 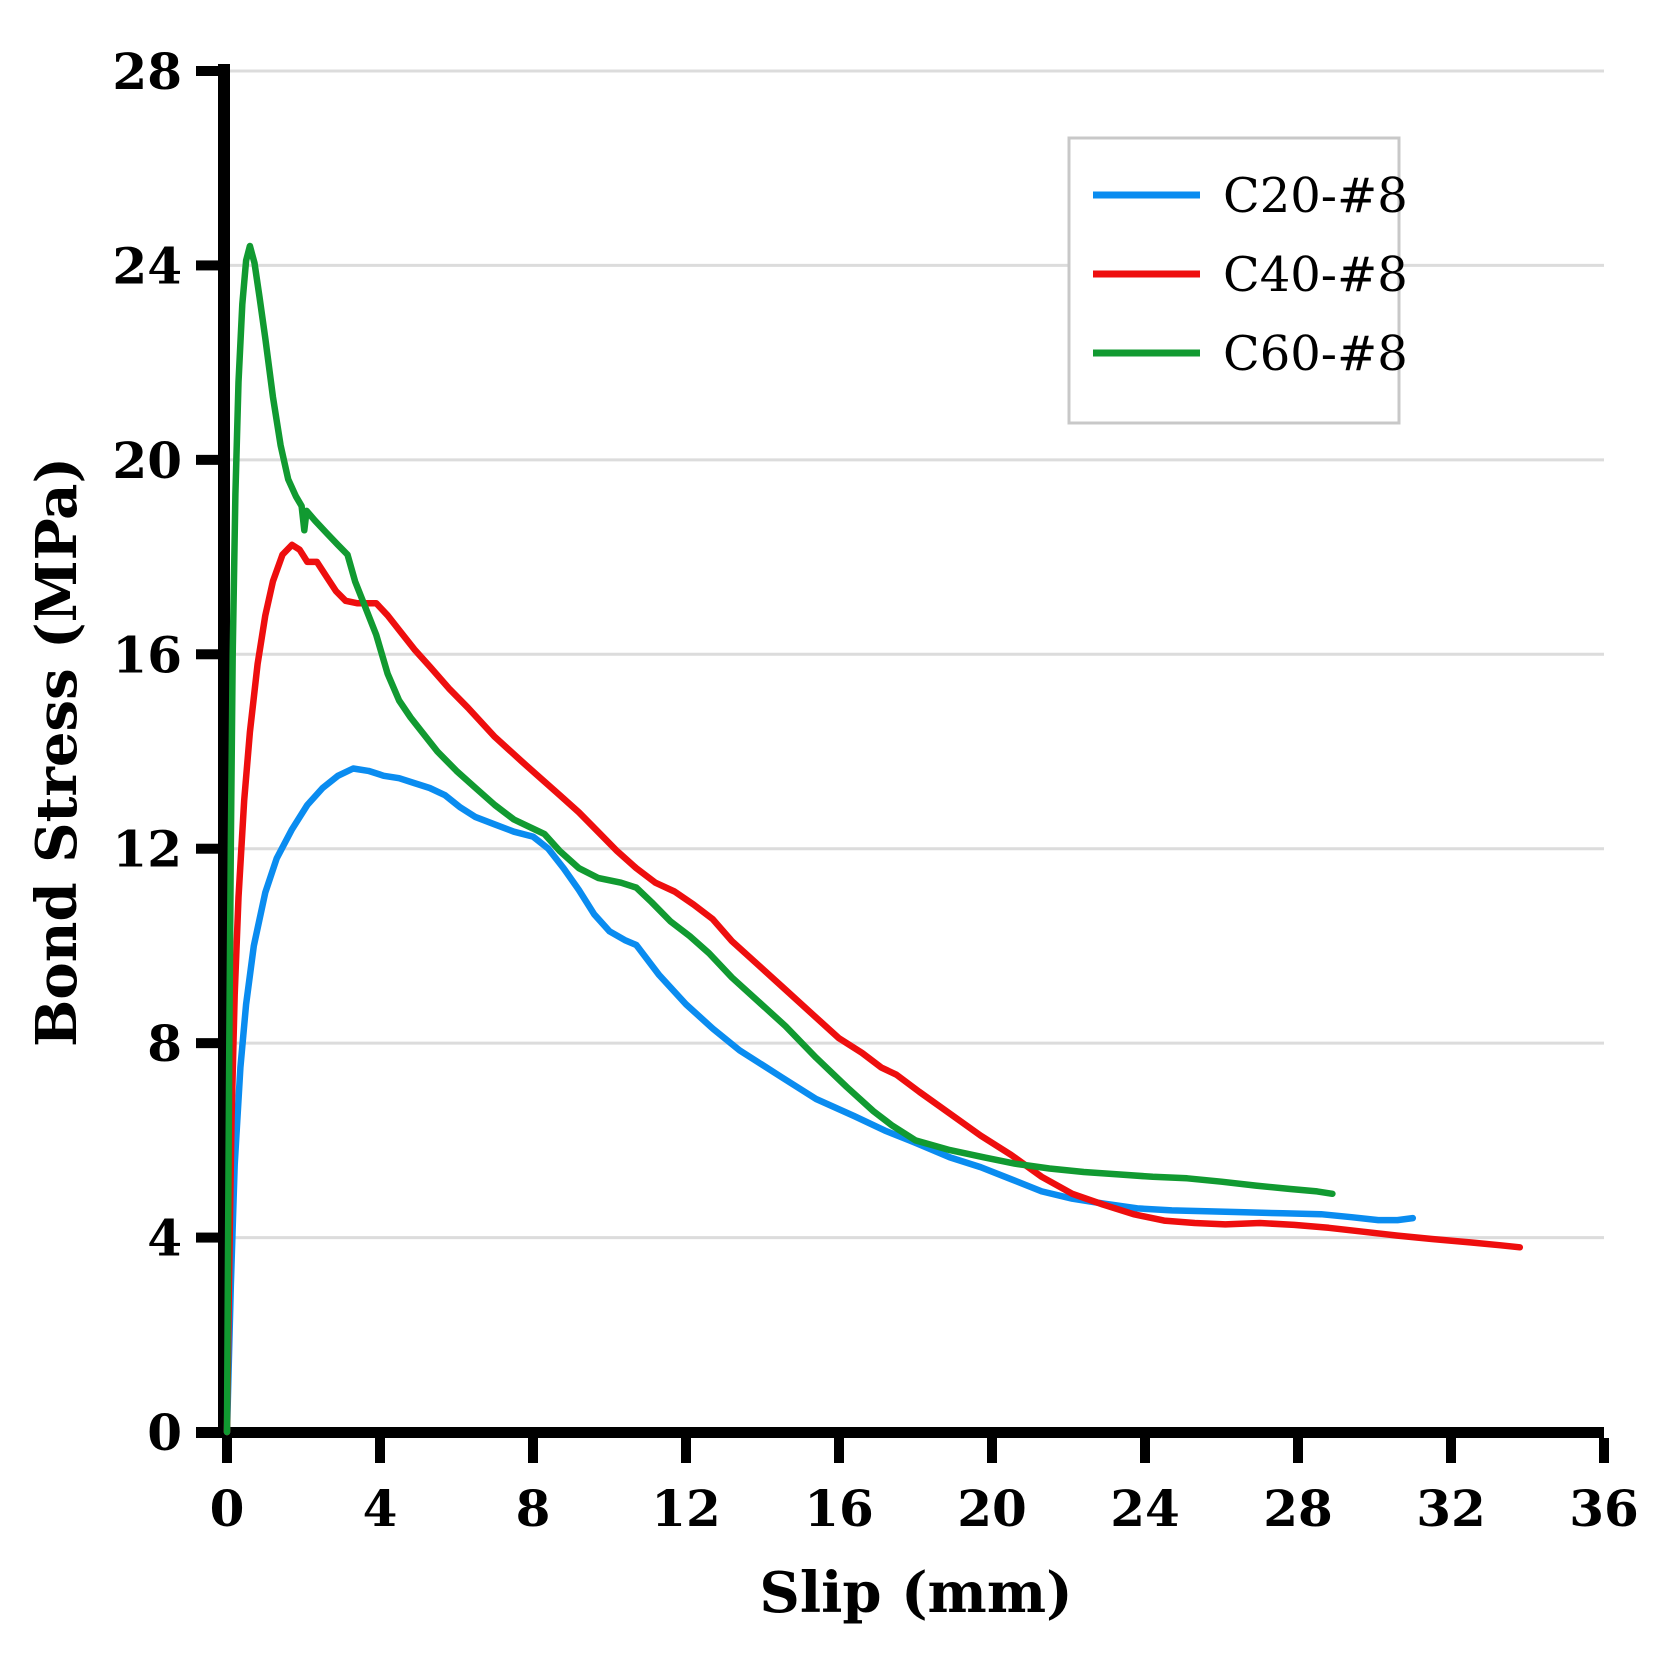 What do you see at coordinates (900, 1432) in the screenshot?
I see `x-axis-line` at bounding box center [900, 1432].